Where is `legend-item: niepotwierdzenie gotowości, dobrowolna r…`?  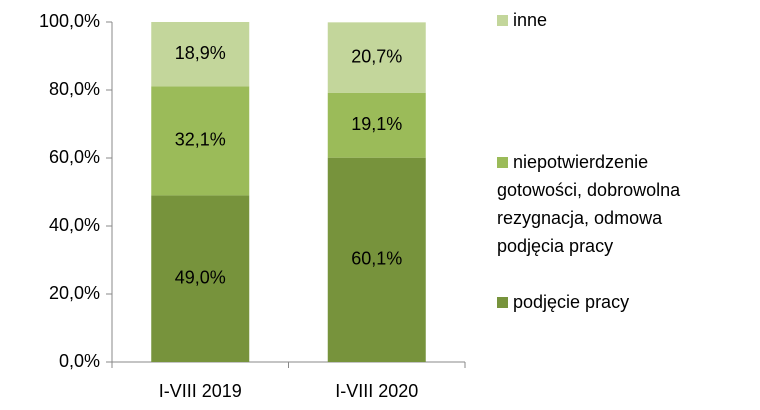 legend-item: niepotwierdzenie gotowości, dobrowolna r… is located at coordinates (604, 204).